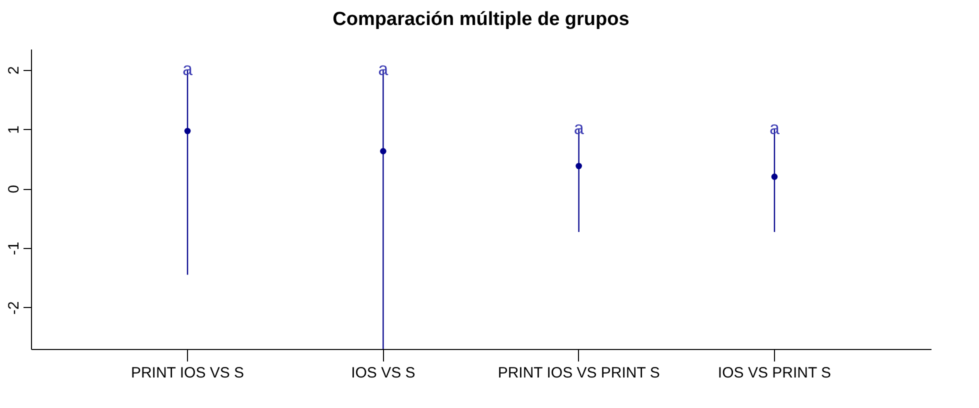  What do you see at coordinates (14, 70) in the screenshot?
I see `y-tick-label: 2` at bounding box center [14, 70].